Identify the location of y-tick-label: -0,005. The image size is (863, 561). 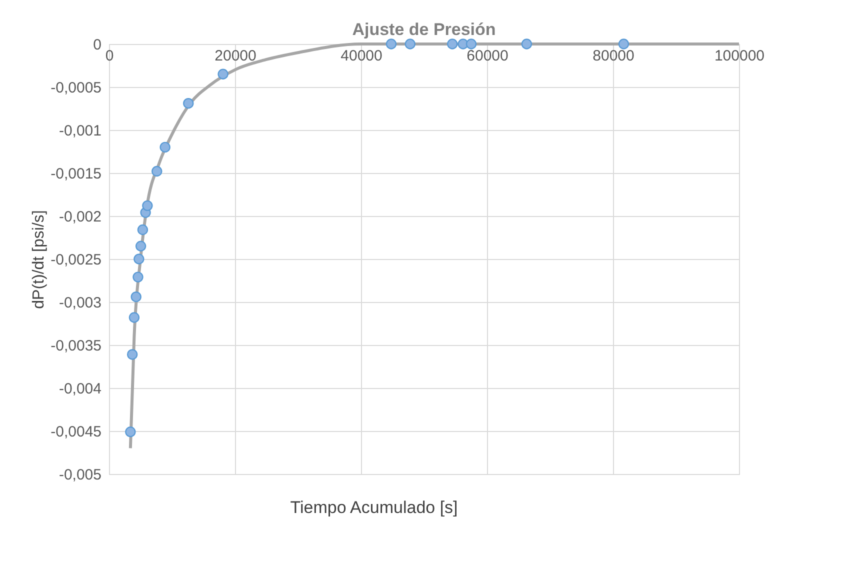
(80, 475).